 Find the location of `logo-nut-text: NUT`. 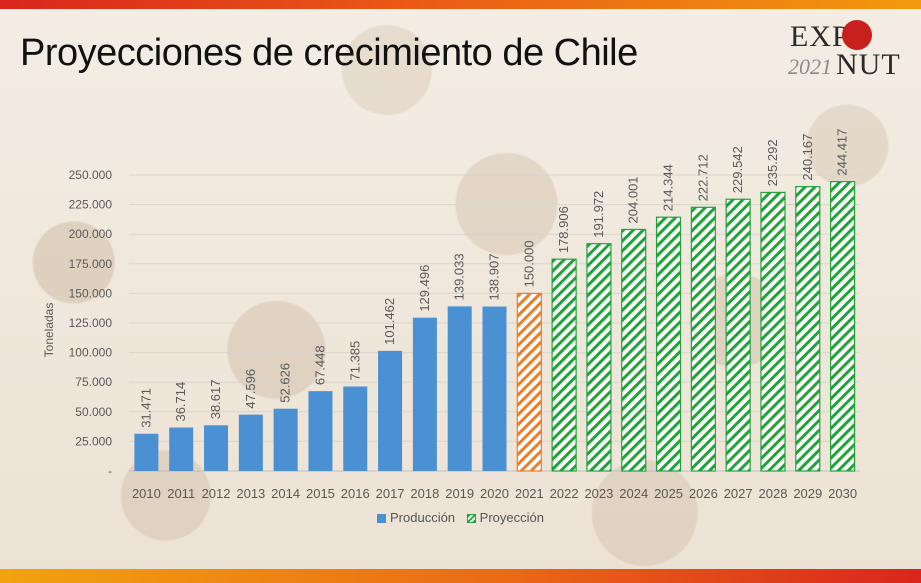

logo-nut-text: NUT is located at coordinates (868, 64).